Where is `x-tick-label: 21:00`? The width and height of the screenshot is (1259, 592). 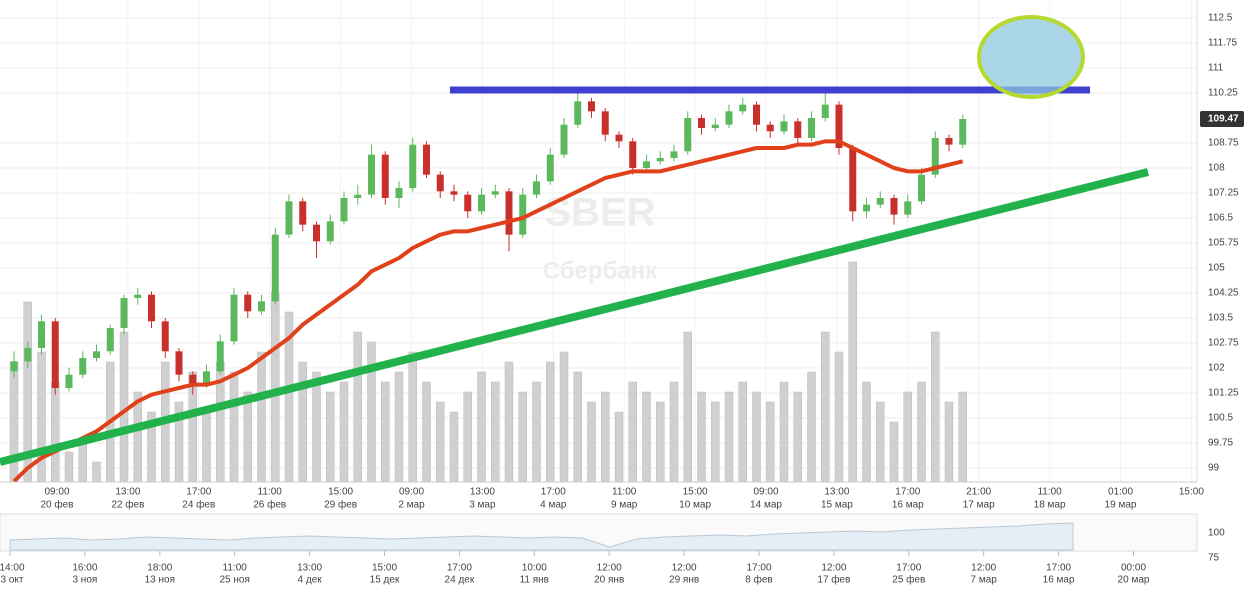
x-tick-label: 21:00 is located at coordinates (978, 492).